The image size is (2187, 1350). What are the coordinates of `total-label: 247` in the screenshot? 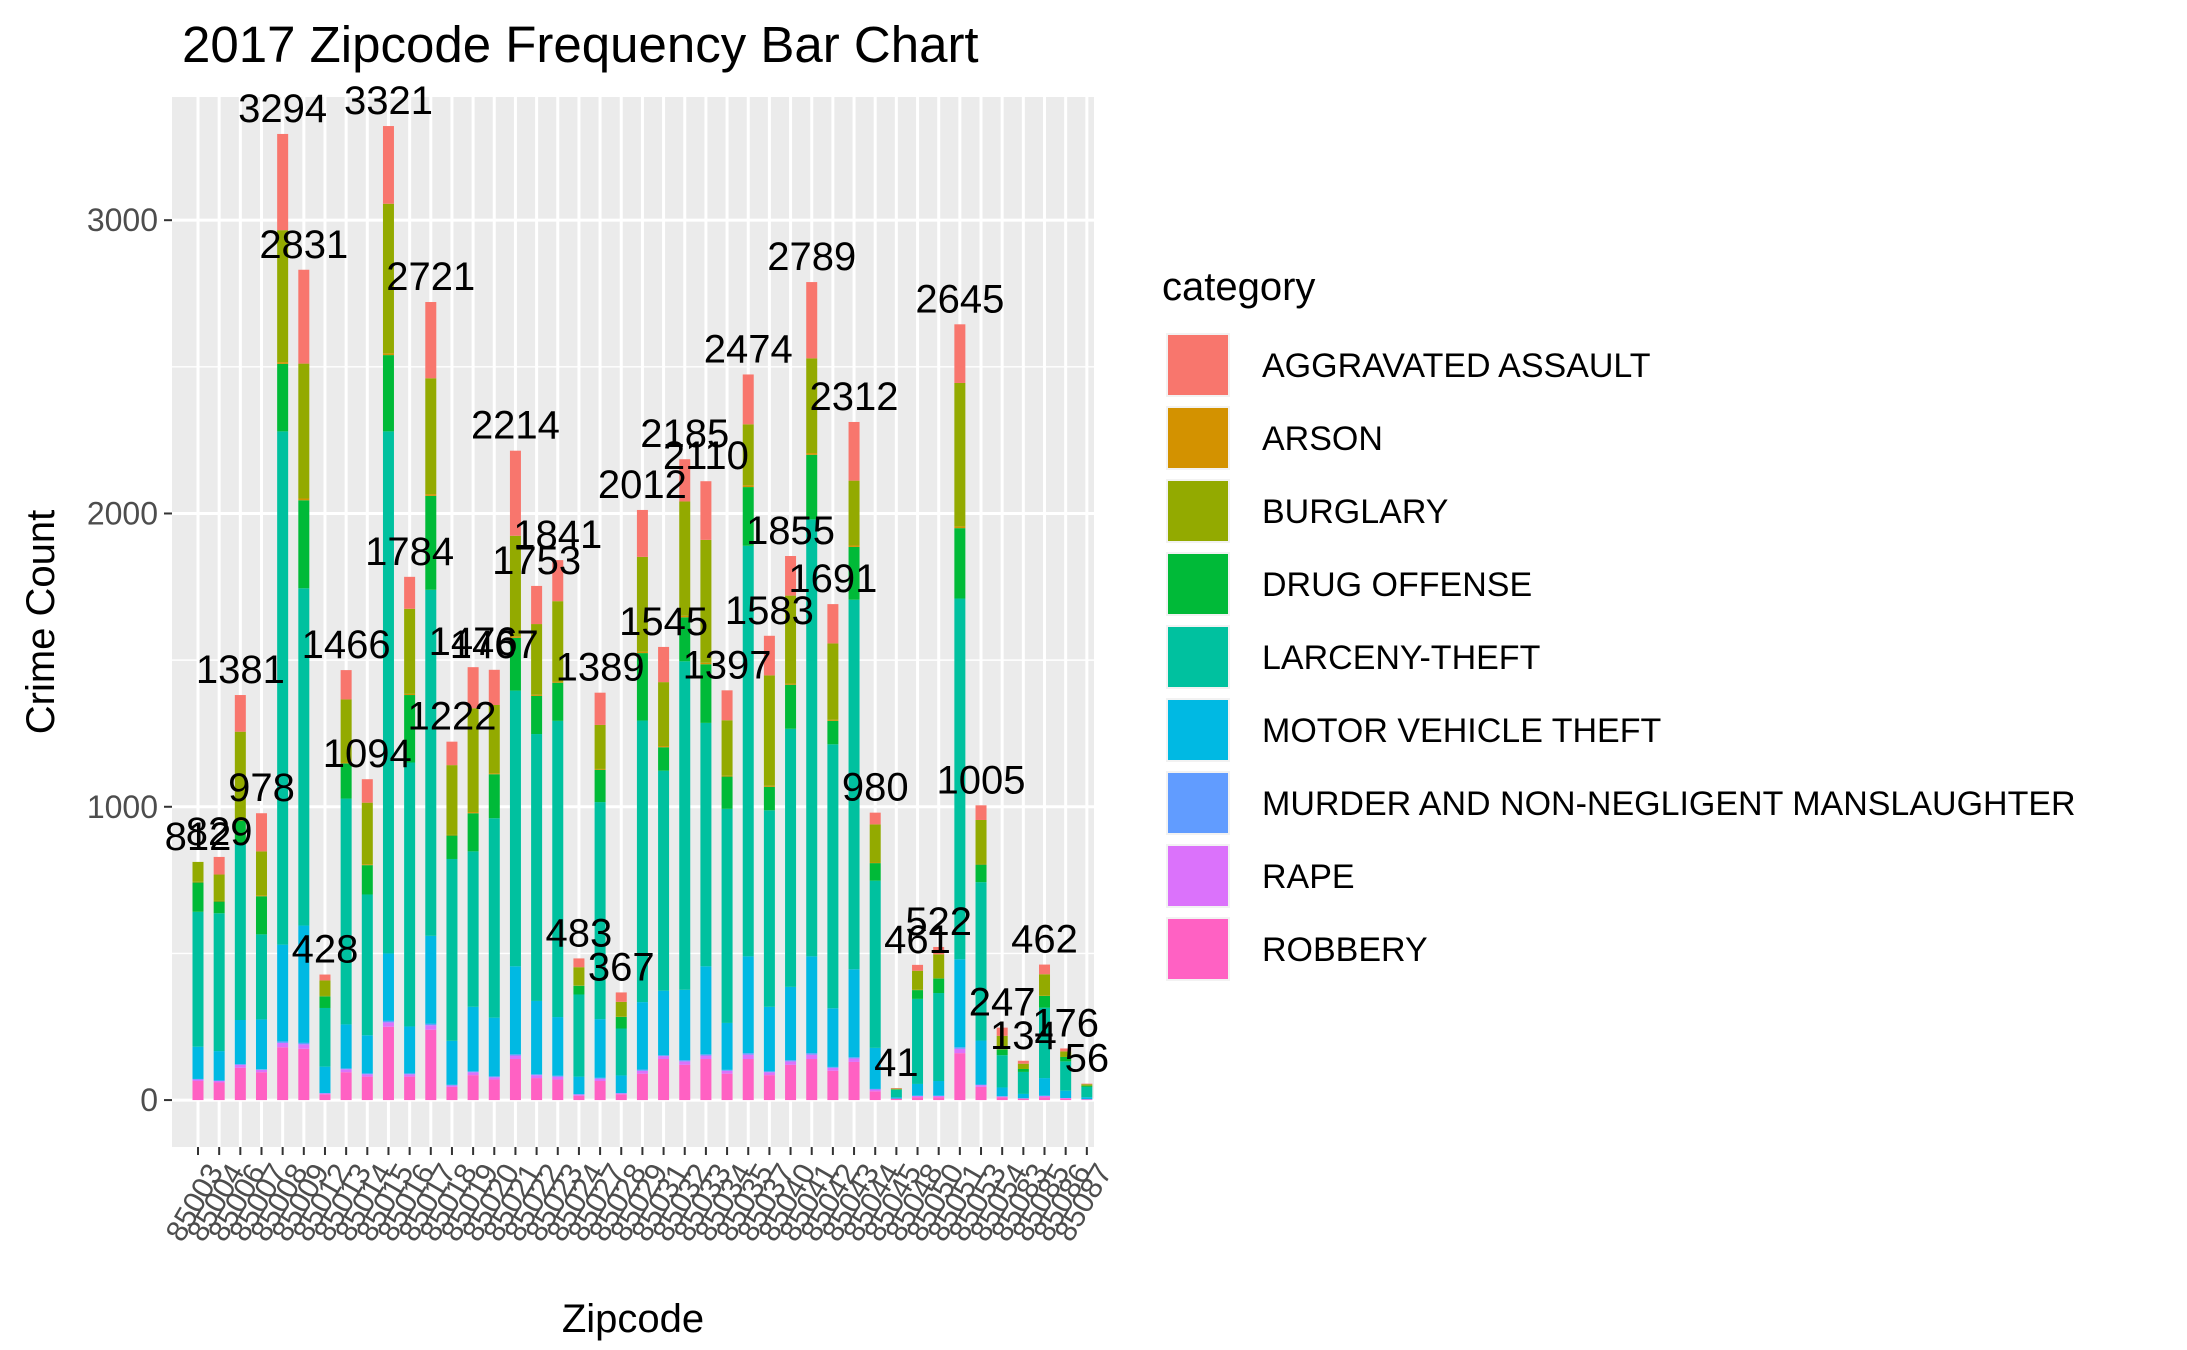 It's located at (1002, 1003).